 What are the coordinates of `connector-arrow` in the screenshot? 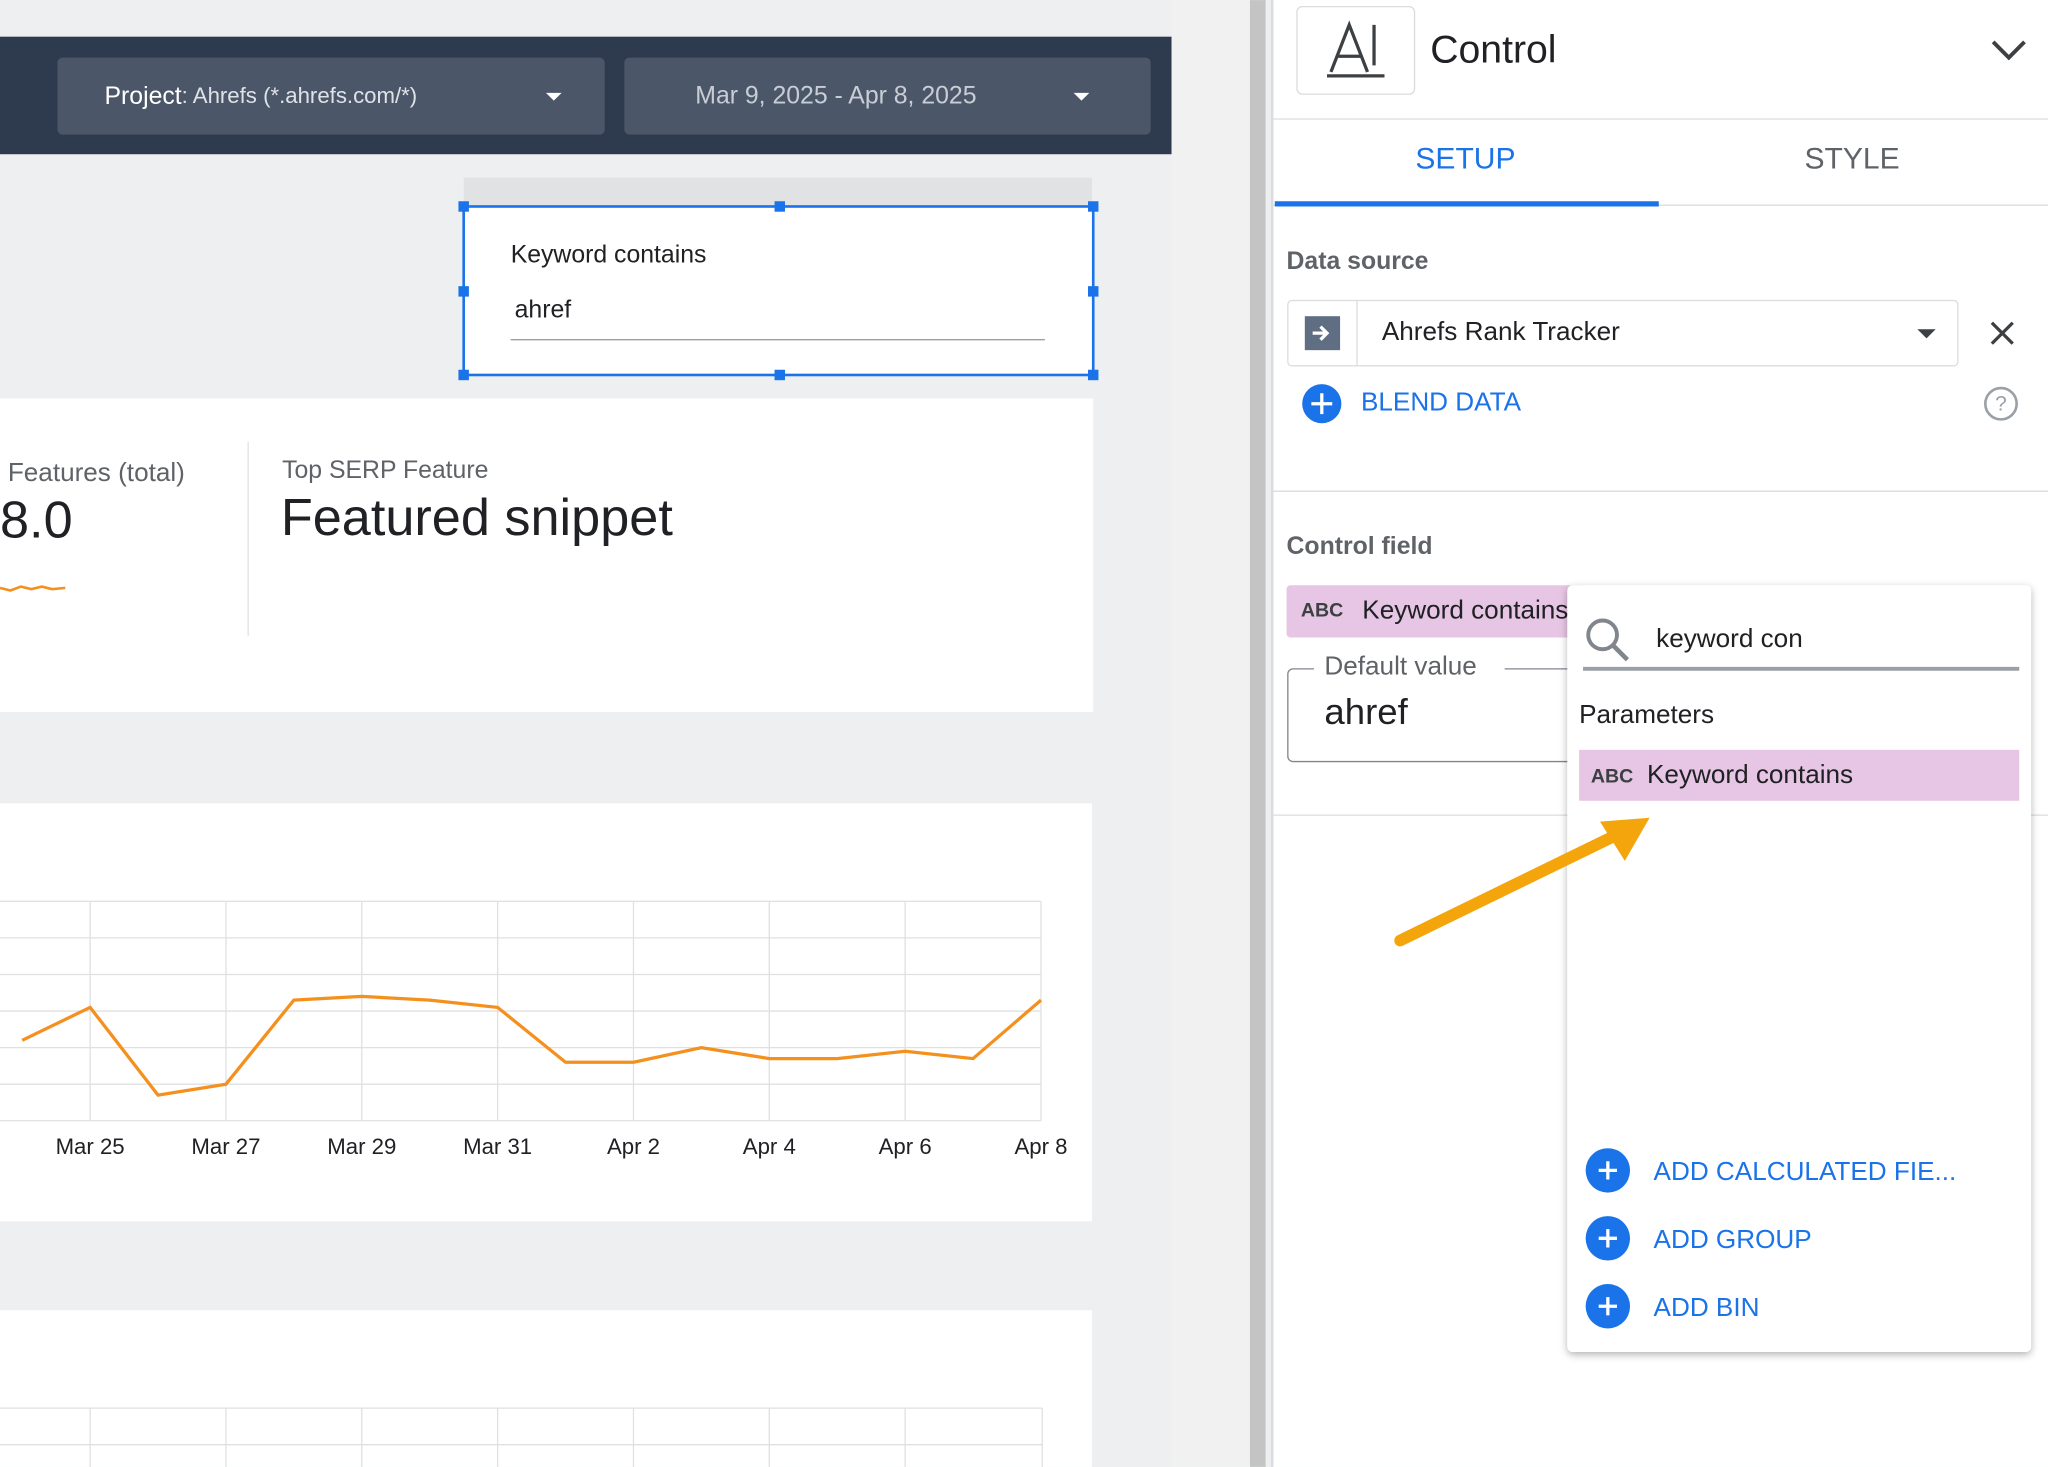 It's located at (1321, 333).